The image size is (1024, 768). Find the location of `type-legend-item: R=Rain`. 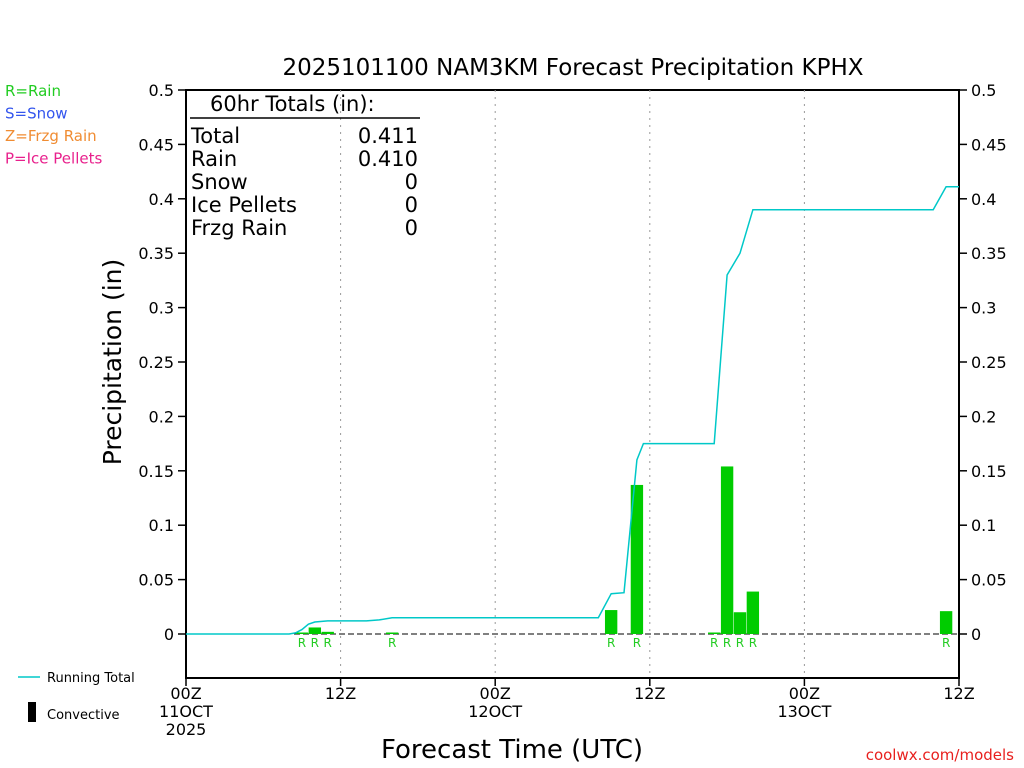

type-legend-item: R=Rain is located at coordinates (33, 91).